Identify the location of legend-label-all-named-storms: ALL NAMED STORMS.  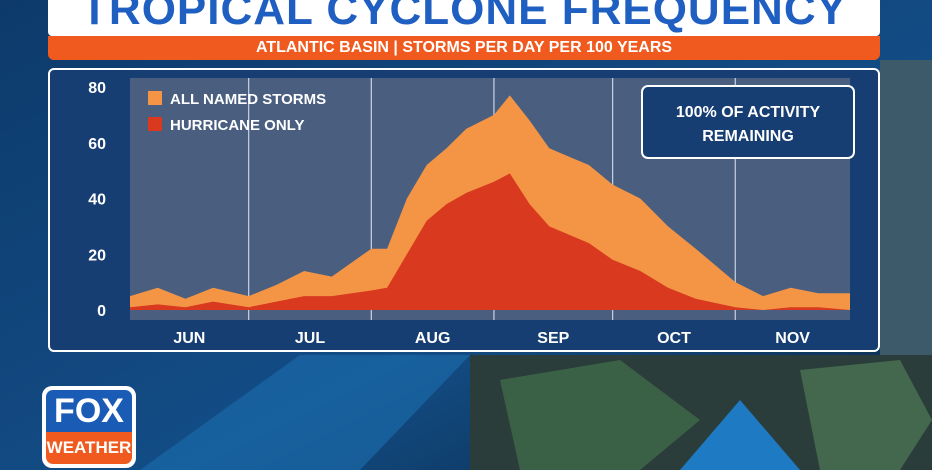
(248, 99).